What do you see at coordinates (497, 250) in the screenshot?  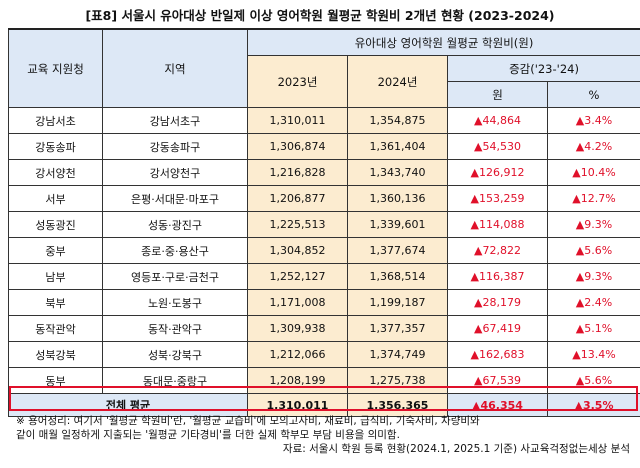 I see `cell-won: ▲72,822` at bounding box center [497, 250].